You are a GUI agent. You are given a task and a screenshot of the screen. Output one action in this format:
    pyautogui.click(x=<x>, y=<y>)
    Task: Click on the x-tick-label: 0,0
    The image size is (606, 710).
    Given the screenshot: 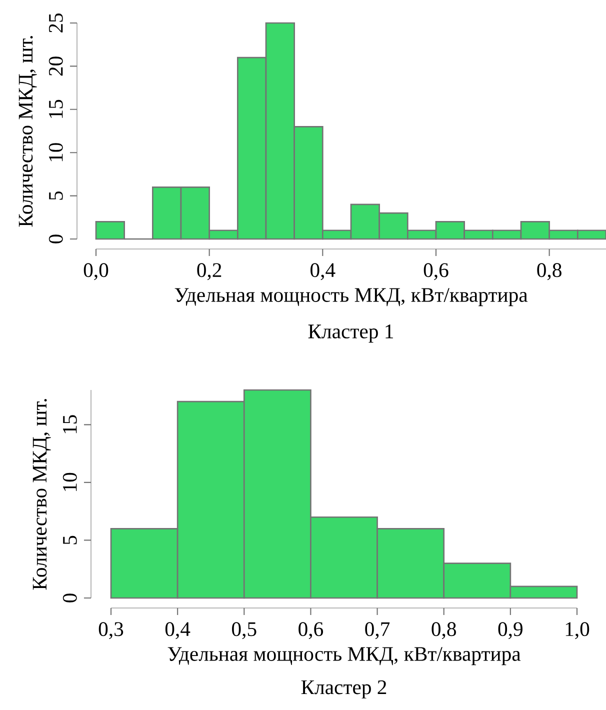 What is the action you would take?
    pyautogui.click(x=96, y=271)
    